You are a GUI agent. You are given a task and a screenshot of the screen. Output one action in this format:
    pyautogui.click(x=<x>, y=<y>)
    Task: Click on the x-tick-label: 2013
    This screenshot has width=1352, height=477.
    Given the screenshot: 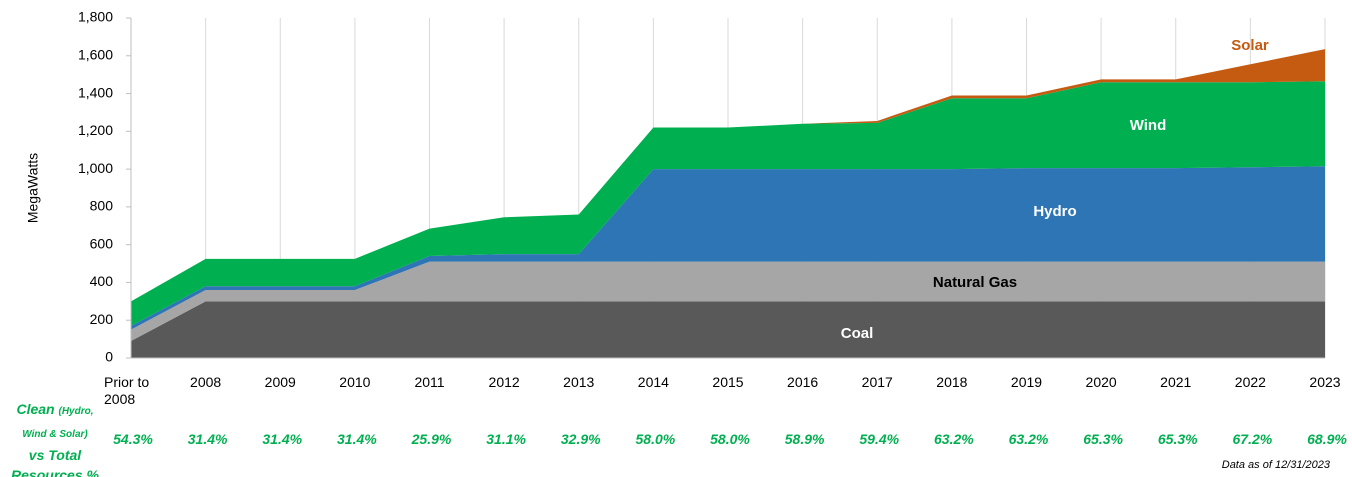 What is the action you would take?
    pyautogui.click(x=579, y=382)
    